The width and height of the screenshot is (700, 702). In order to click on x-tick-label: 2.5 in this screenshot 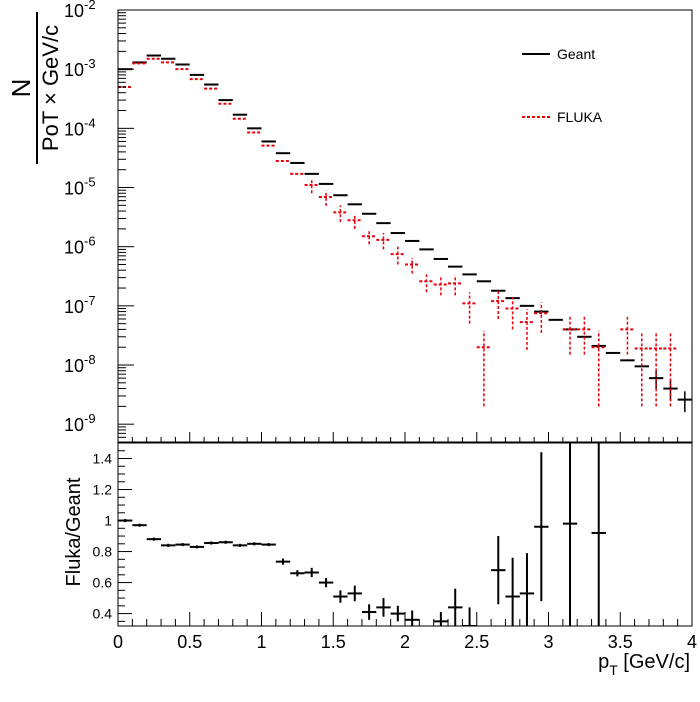, I will do `click(476, 642)`.